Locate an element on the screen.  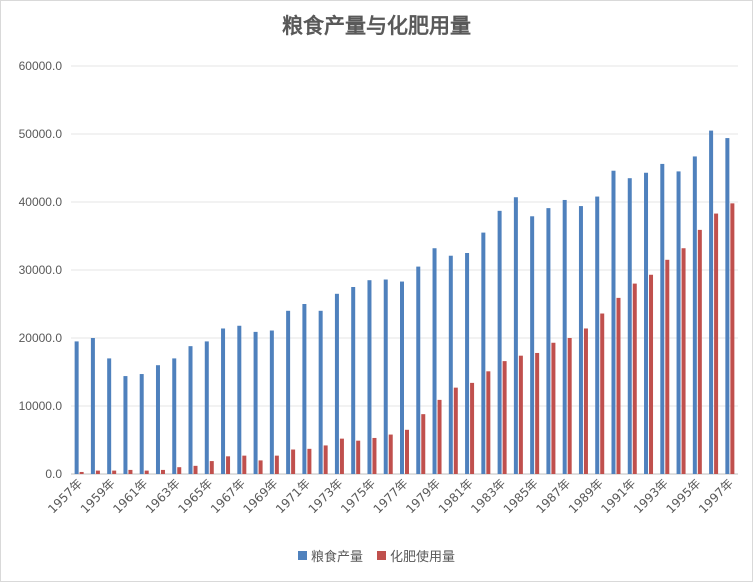
x-tick-label: 1989年 is located at coordinates (586, 496).